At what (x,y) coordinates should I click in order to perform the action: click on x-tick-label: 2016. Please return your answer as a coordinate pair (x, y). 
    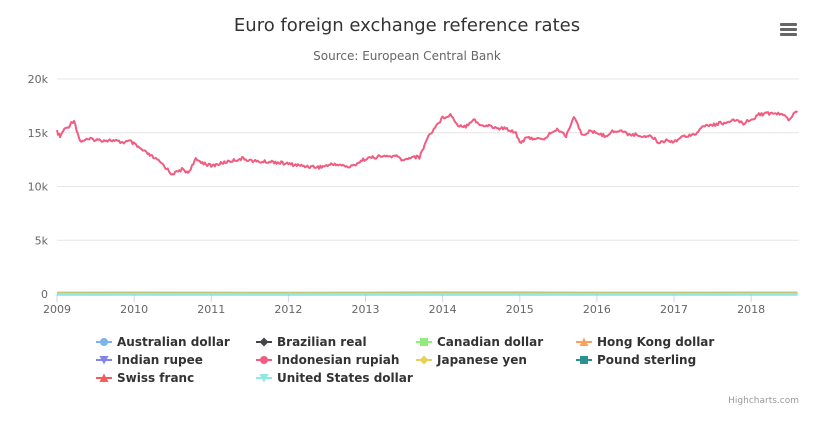
    Looking at the image, I should click on (597, 309).